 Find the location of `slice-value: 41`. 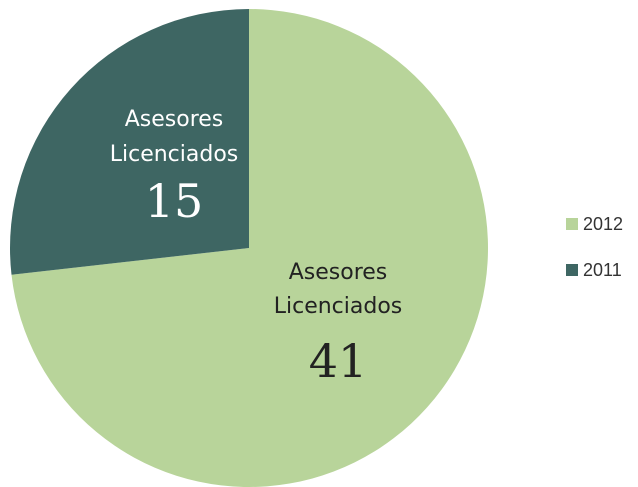

slice-value: 41 is located at coordinates (338, 361).